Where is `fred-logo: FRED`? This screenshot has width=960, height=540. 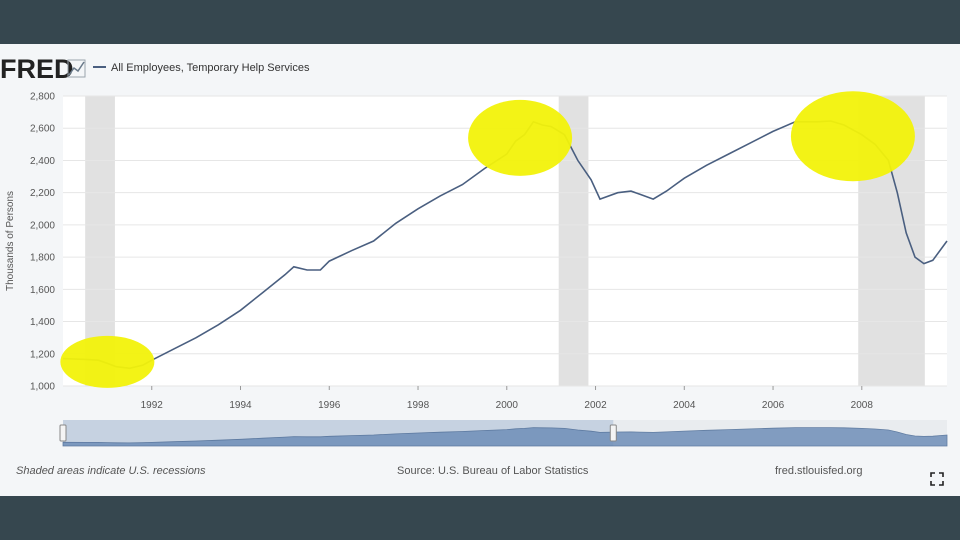 fred-logo: FRED is located at coordinates (37, 69).